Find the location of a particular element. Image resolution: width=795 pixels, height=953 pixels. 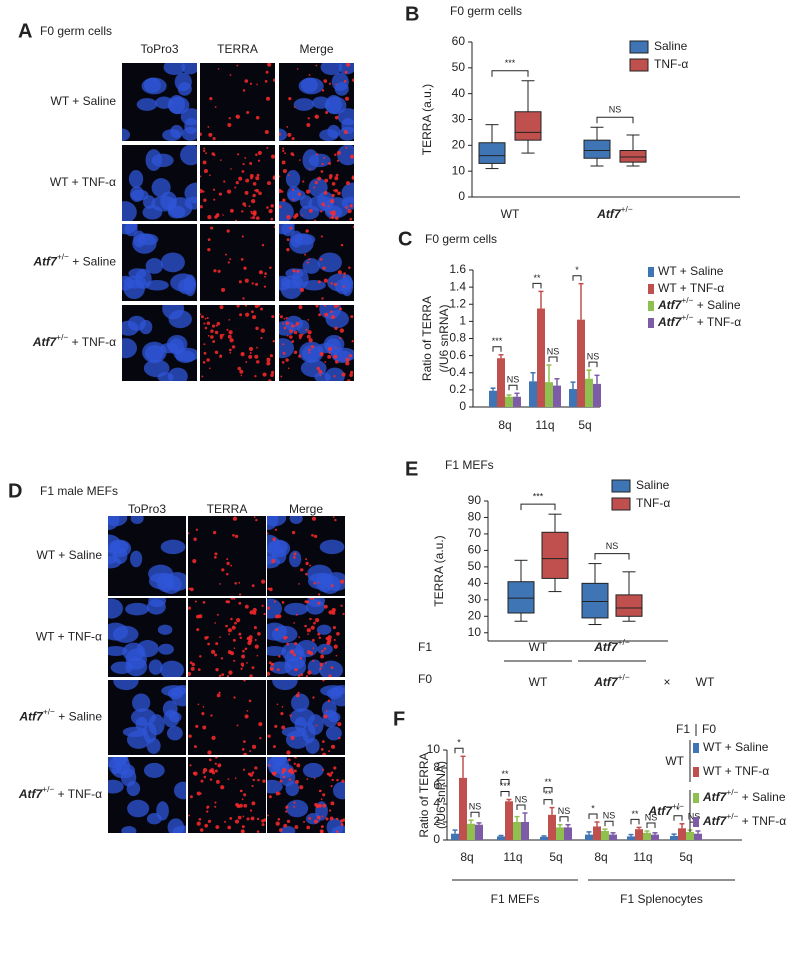

y-tick-label: 0.8 is located at coordinates (457, 338).